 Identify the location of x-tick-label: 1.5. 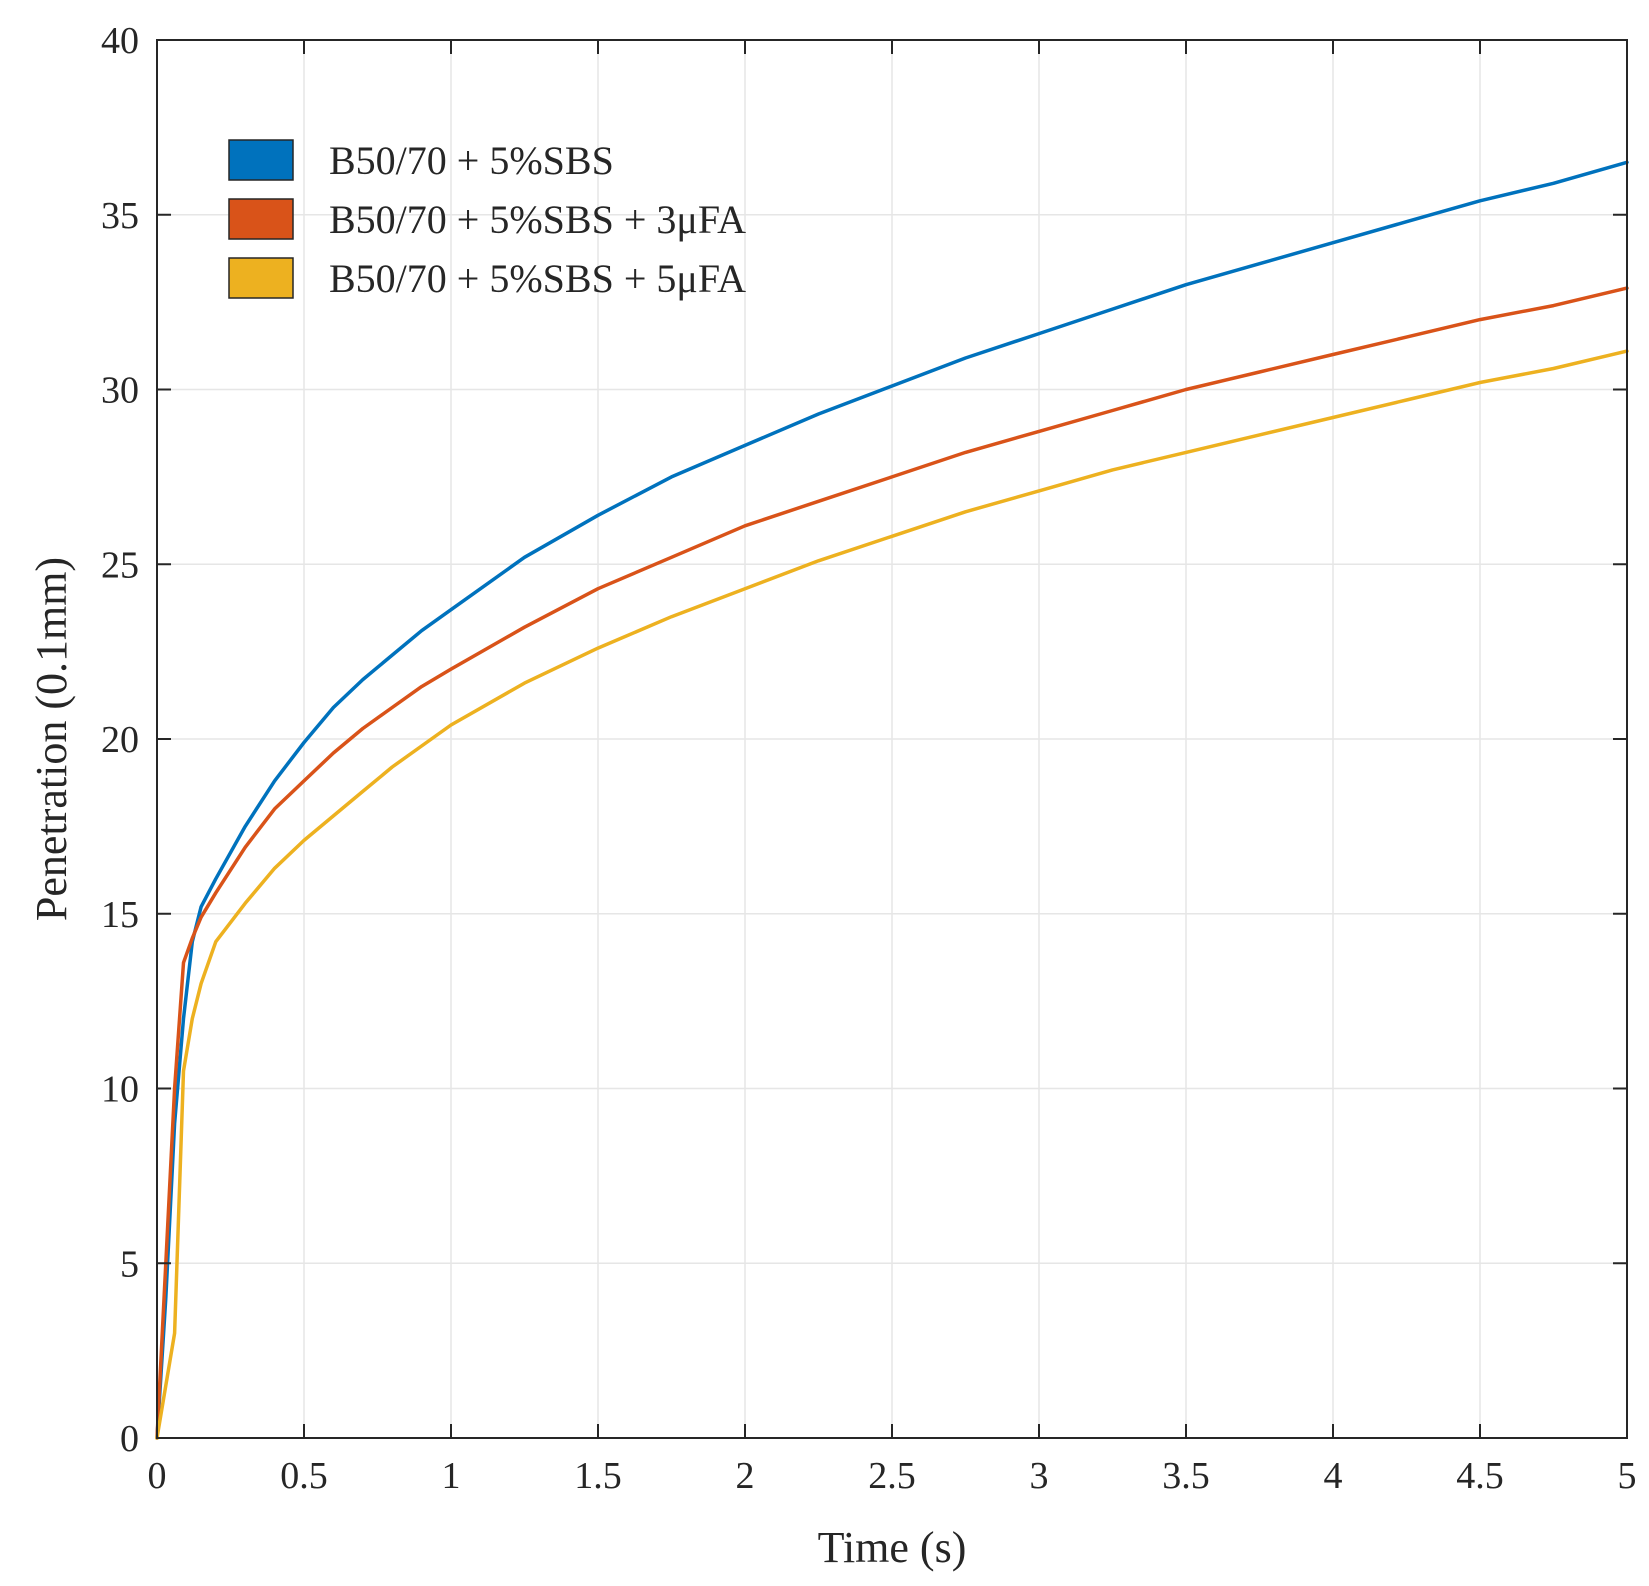
(598, 1476).